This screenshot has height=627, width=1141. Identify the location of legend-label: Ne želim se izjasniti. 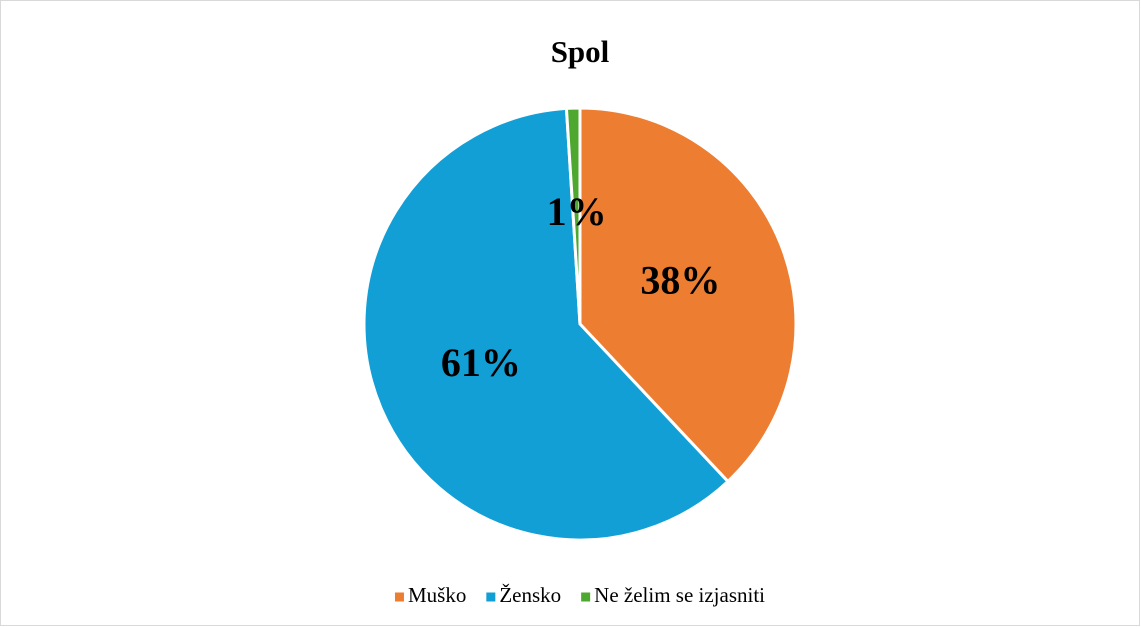
(679, 595).